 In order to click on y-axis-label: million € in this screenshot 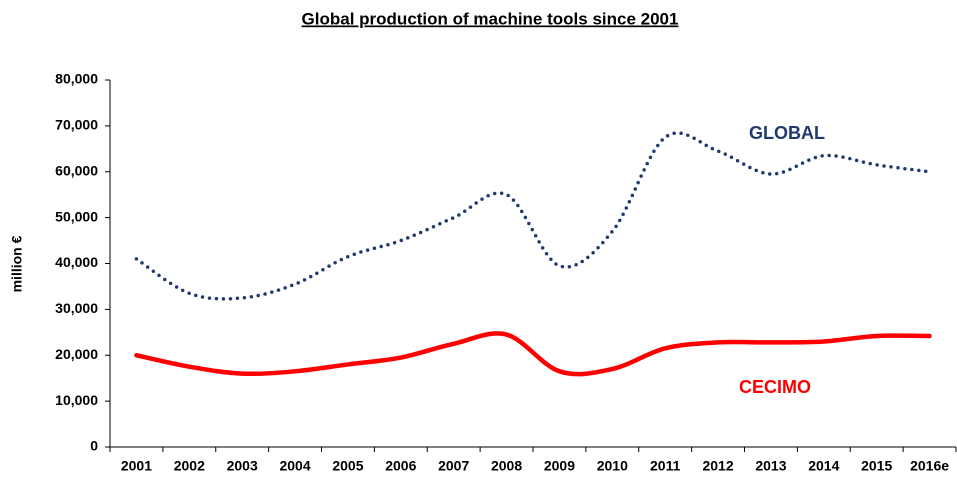, I will do `click(17, 263)`.